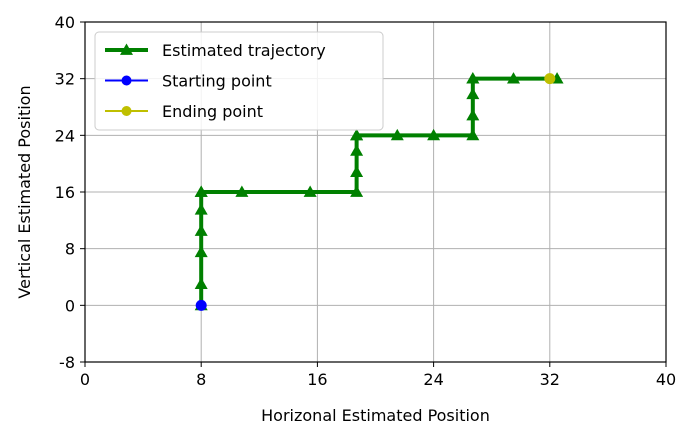 The height and width of the screenshot is (440, 694). What do you see at coordinates (666, 379) in the screenshot?
I see `x-tick-label: 40` at bounding box center [666, 379].